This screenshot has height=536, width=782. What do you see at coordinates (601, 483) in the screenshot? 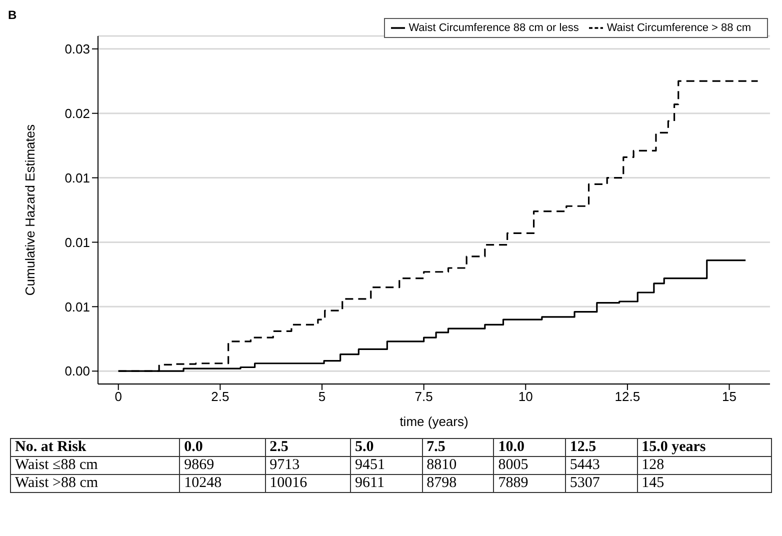
I see `text: 5307` at bounding box center [601, 483].